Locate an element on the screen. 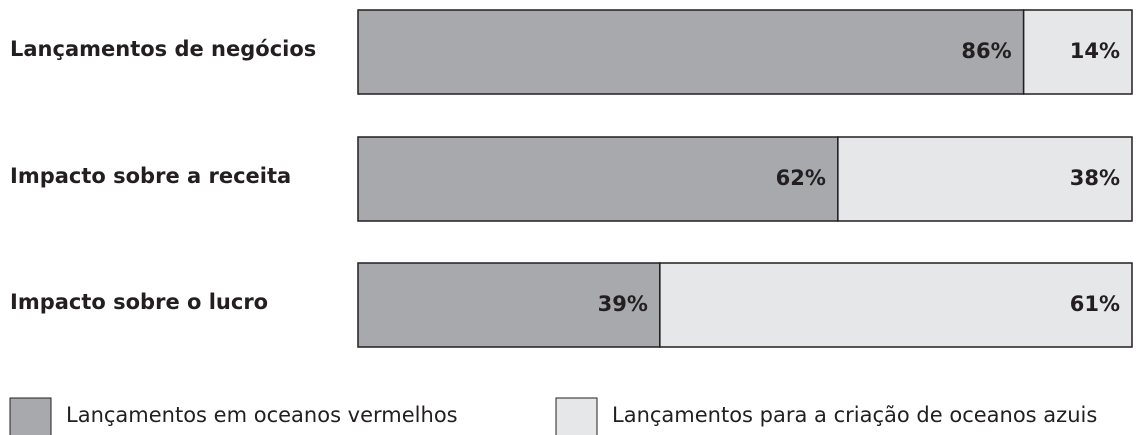  category-label: Lançamentos de negócios is located at coordinates (163, 49).